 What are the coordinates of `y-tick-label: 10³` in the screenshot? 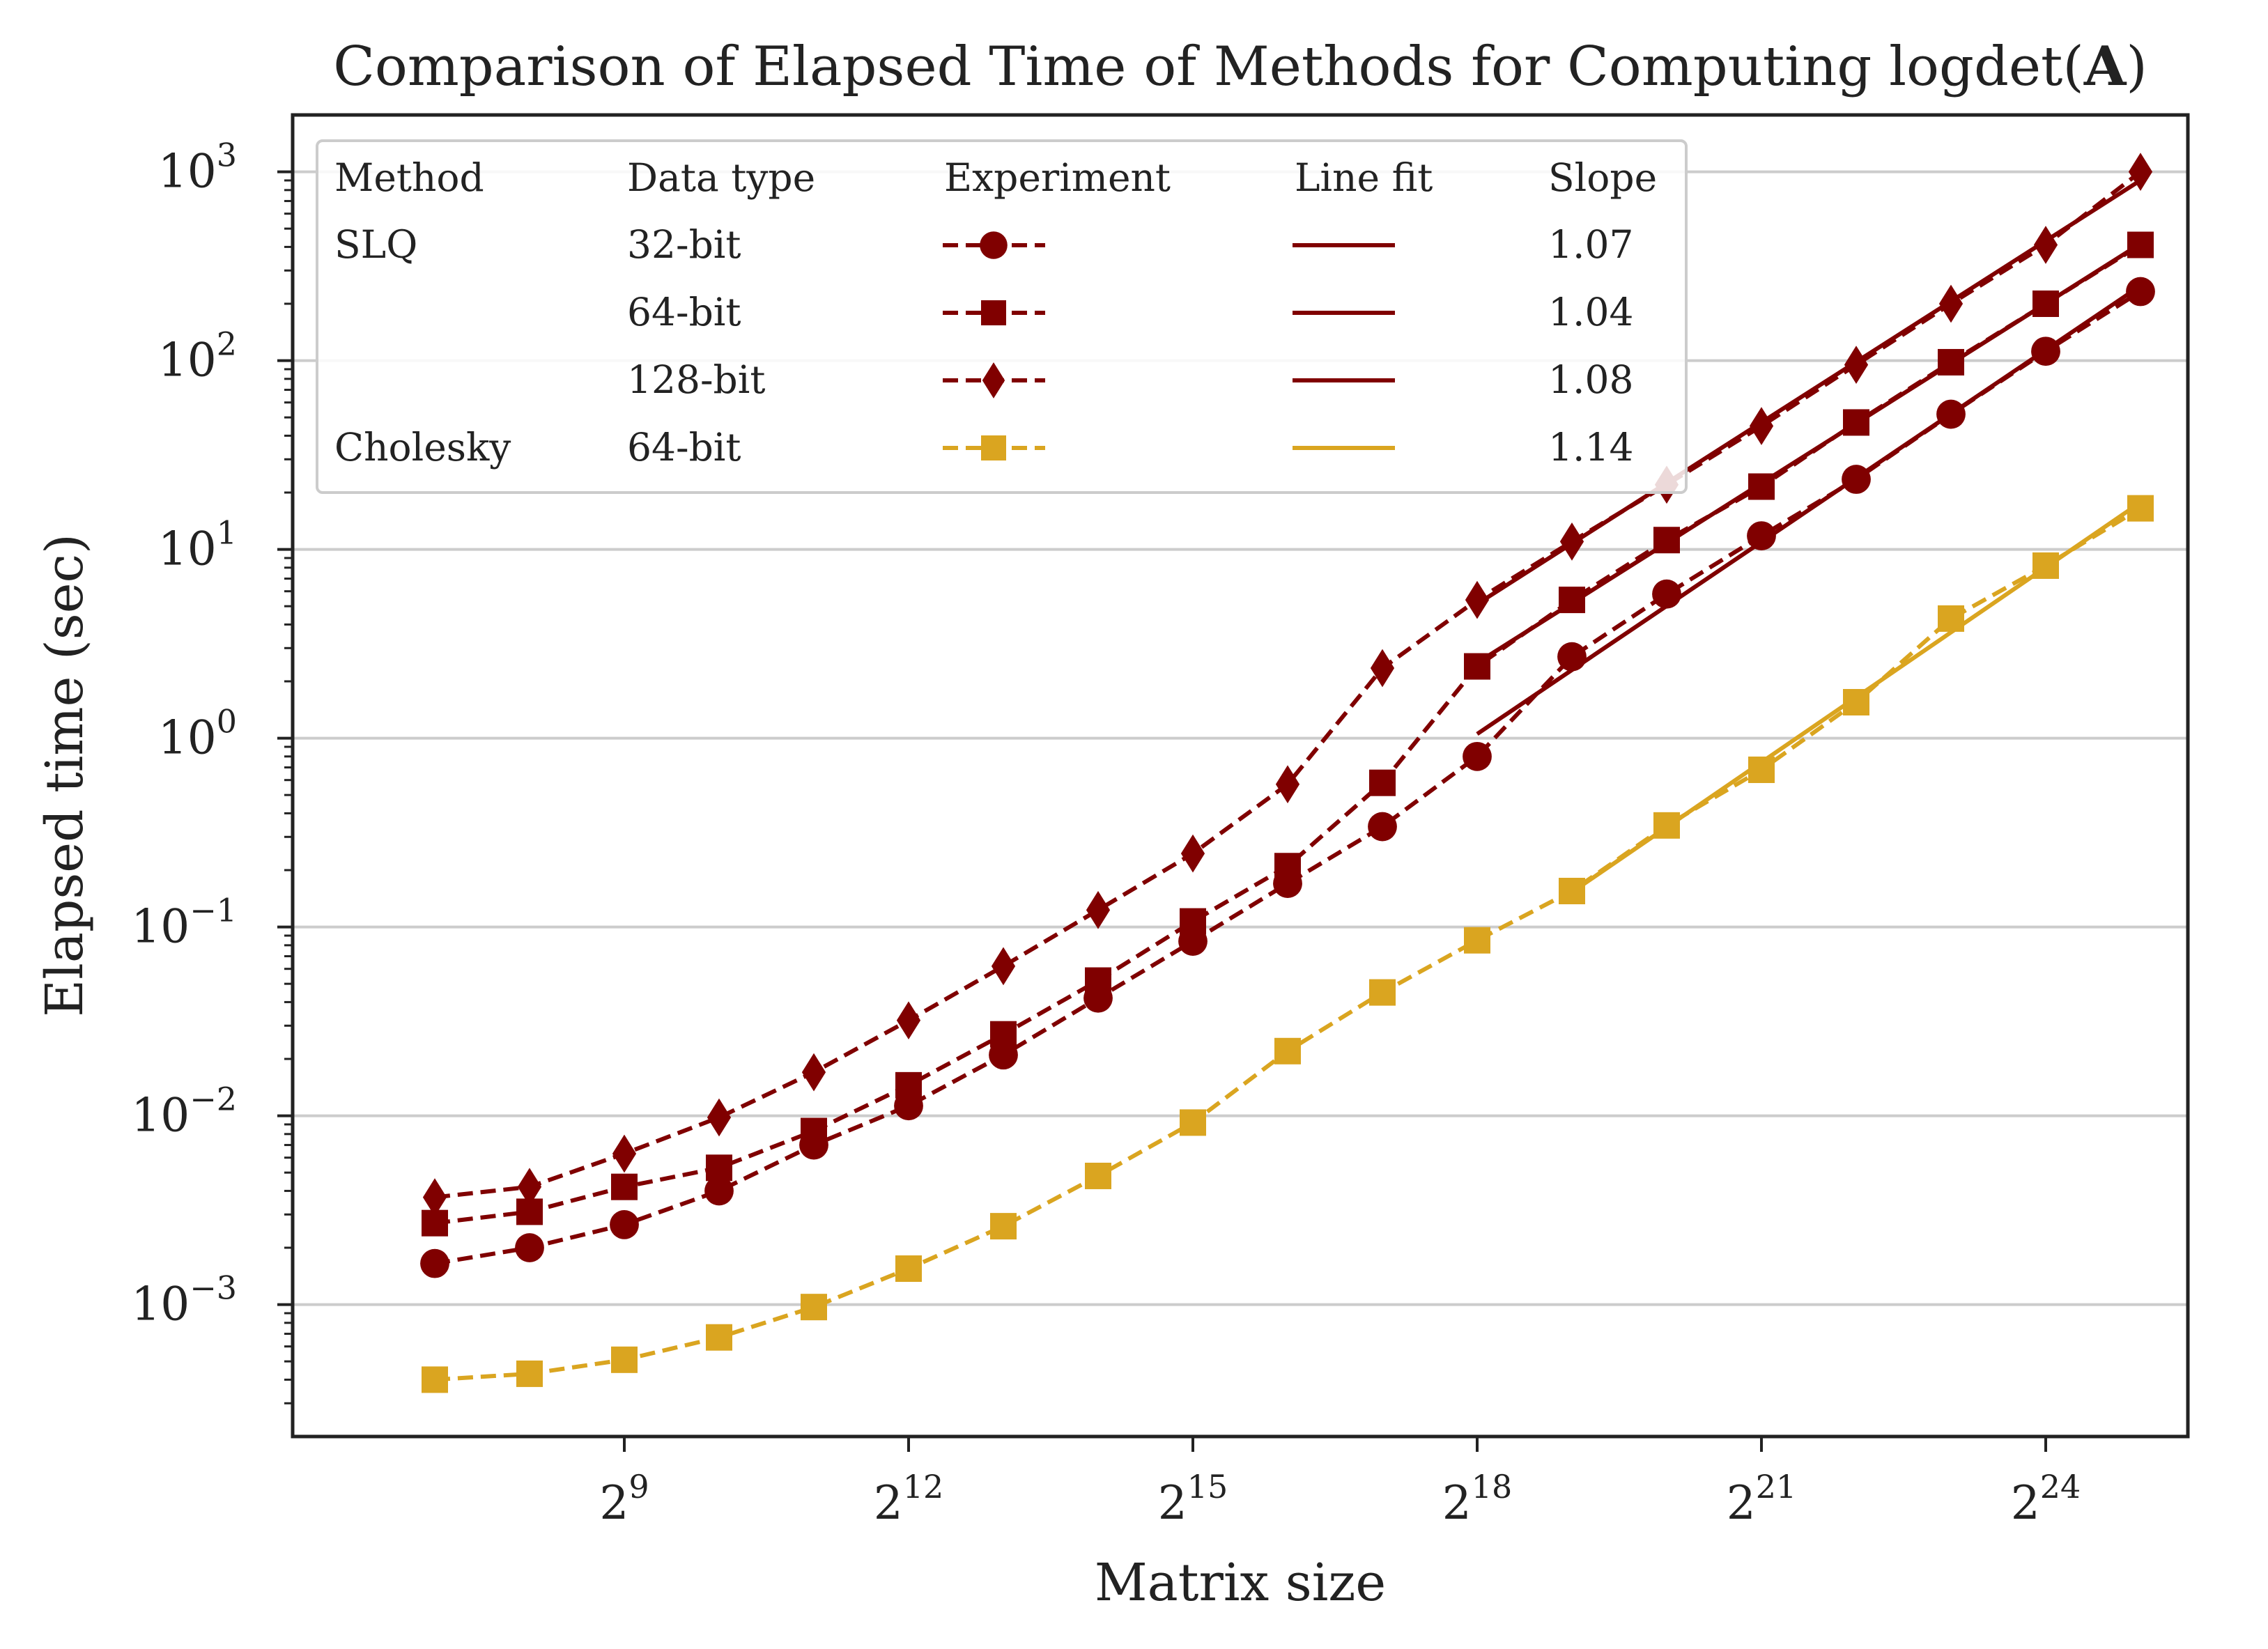 It's located at (197, 168).